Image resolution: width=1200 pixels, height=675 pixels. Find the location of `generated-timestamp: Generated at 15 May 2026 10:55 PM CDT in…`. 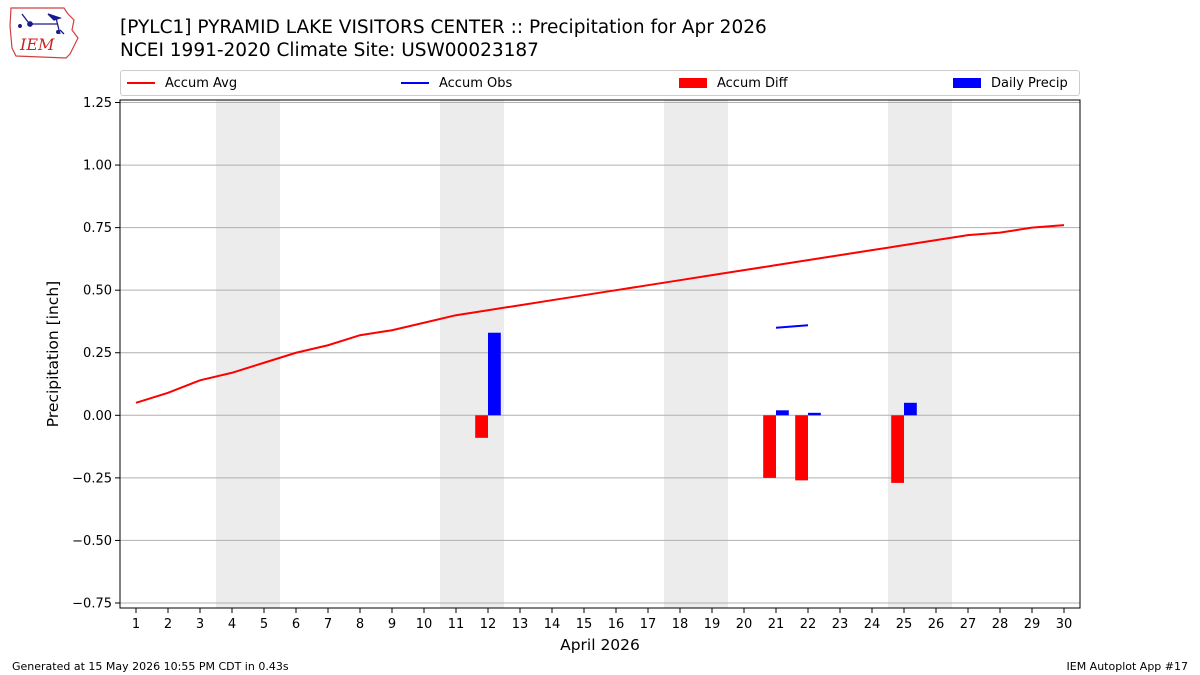

generated-timestamp: Generated at 15 May 2026 10:55 PM CDT in… is located at coordinates (150, 666).